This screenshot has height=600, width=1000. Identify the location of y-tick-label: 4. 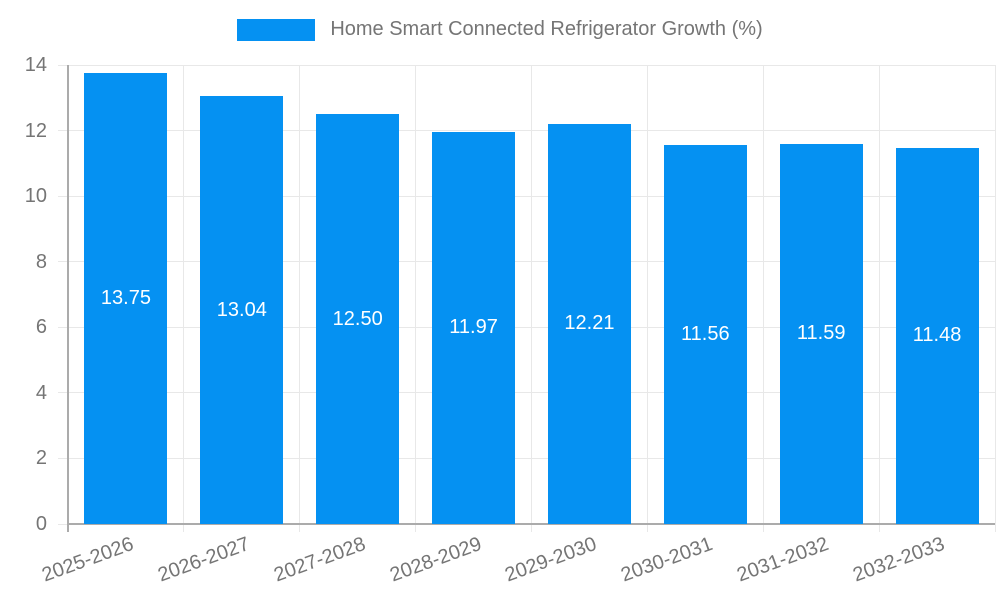
(41, 392).